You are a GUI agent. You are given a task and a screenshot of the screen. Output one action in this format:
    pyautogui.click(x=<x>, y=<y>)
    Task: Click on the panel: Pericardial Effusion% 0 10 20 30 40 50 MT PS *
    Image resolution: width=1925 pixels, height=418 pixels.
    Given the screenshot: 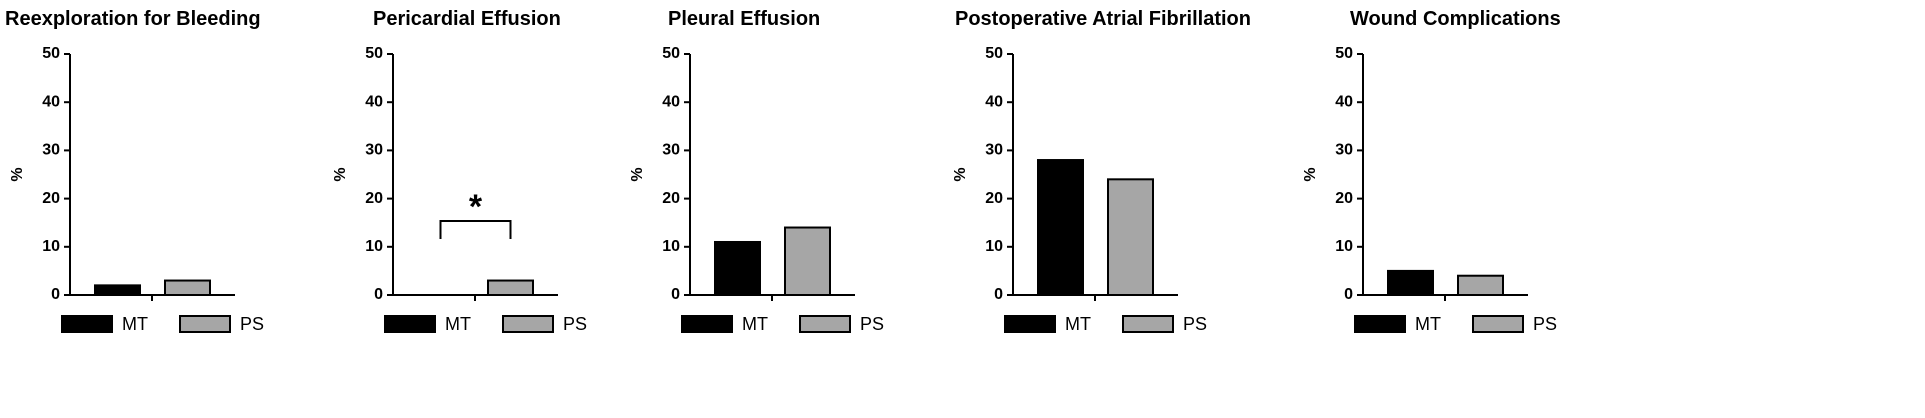 What is the action you would take?
    pyautogui.click(x=459, y=171)
    